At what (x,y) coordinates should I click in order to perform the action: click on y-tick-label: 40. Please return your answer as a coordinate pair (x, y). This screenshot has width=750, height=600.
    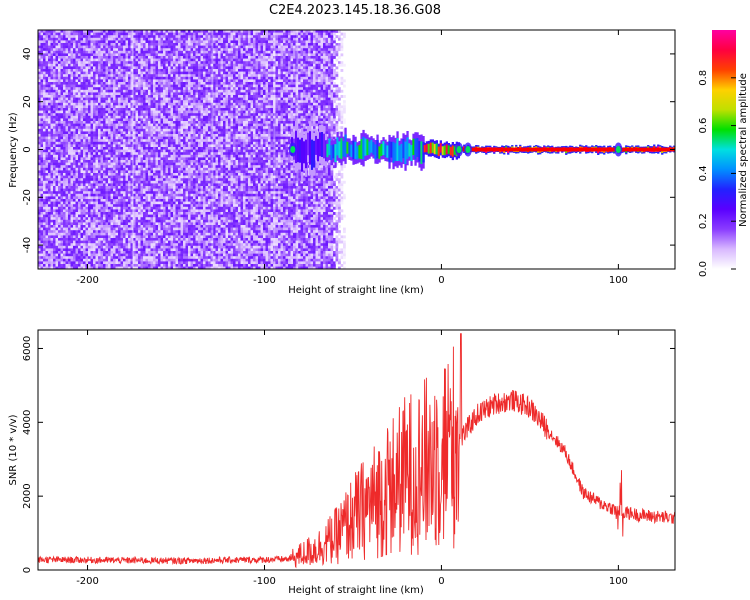
    Looking at the image, I should click on (27, 54).